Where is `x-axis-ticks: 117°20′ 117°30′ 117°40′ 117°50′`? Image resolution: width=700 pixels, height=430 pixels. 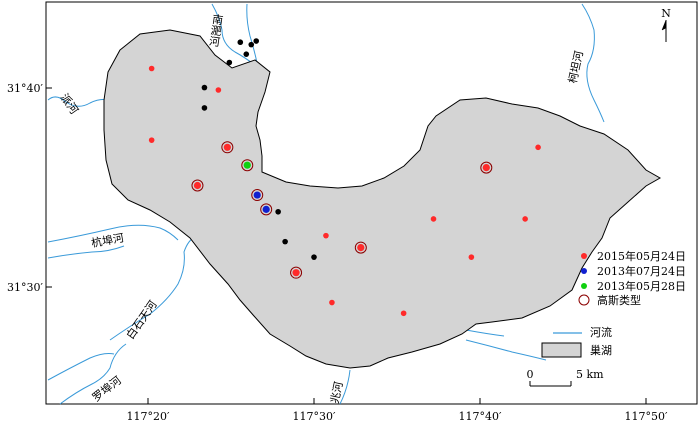
x-axis-ticks: 117°20′ 117°30′ 117°40′ 117°50′ is located at coordinates (397, 410).